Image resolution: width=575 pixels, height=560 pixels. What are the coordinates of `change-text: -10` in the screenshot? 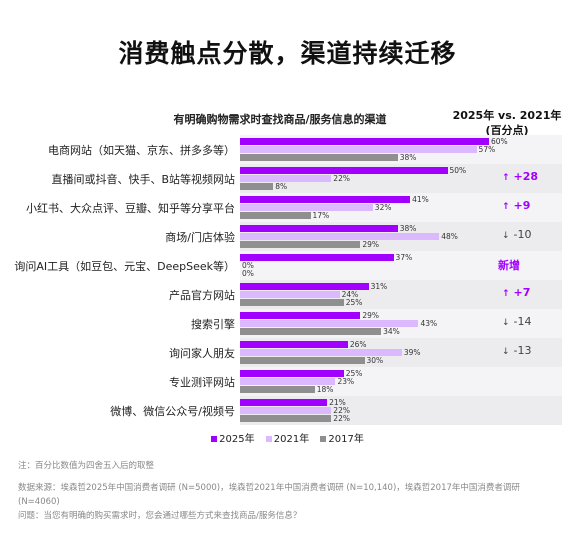 It's located at (522, 234).